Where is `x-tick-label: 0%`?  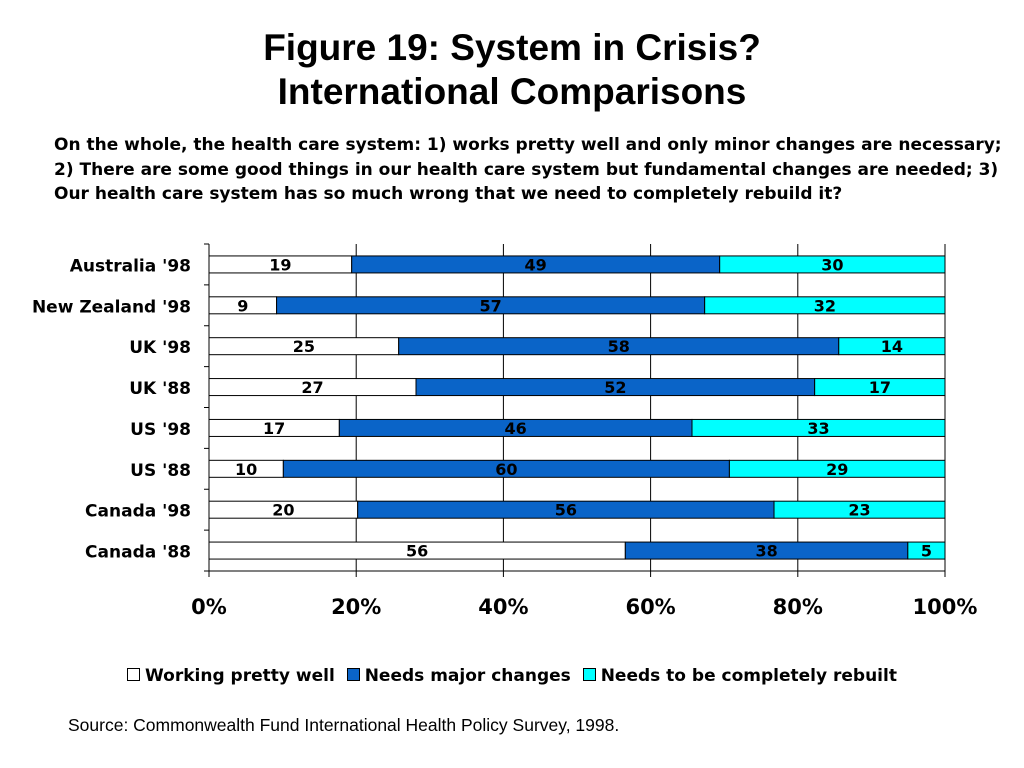 x-tick-label: 0% is located at coordinates (209, 607).